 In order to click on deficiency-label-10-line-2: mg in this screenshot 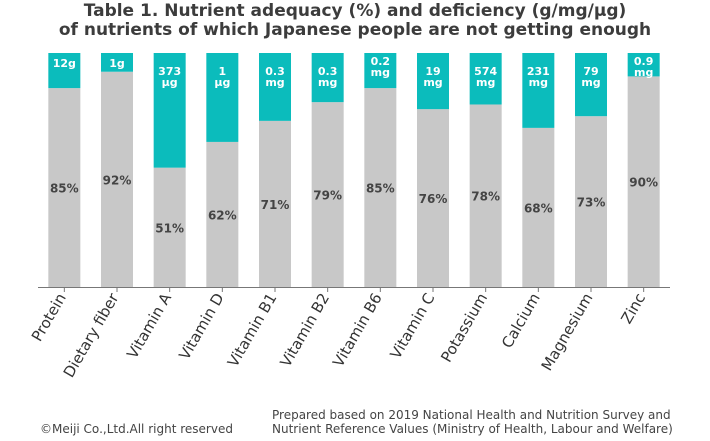, I will do `click(538, 82)`.